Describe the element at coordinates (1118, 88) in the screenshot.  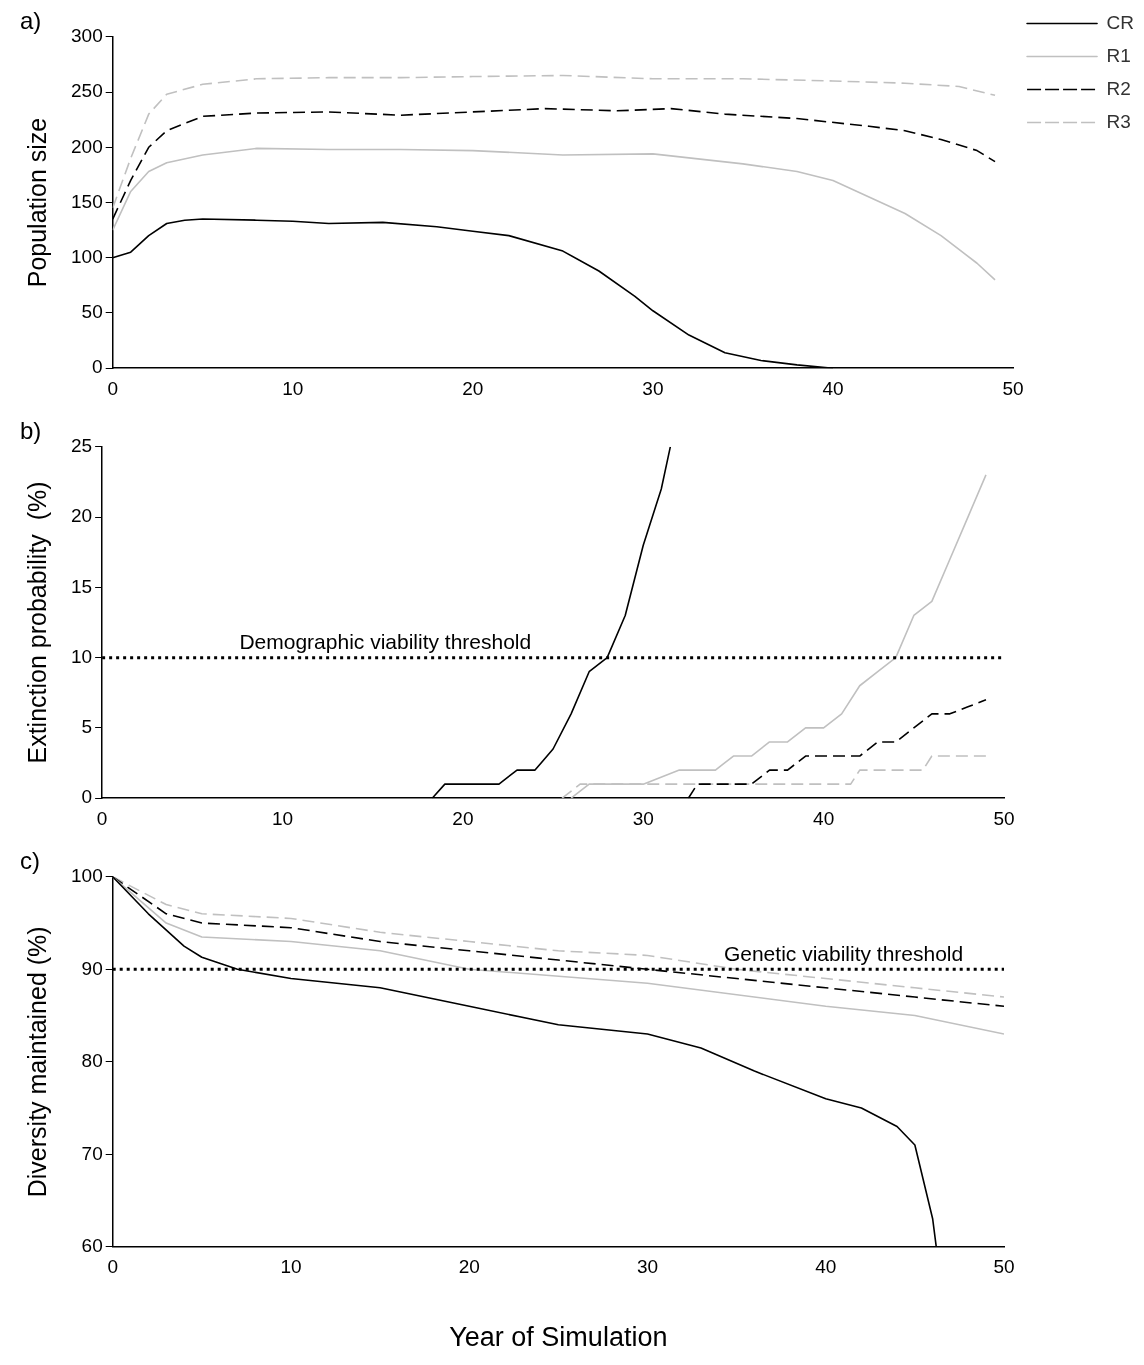
I see `legend-label: R2` at that location.